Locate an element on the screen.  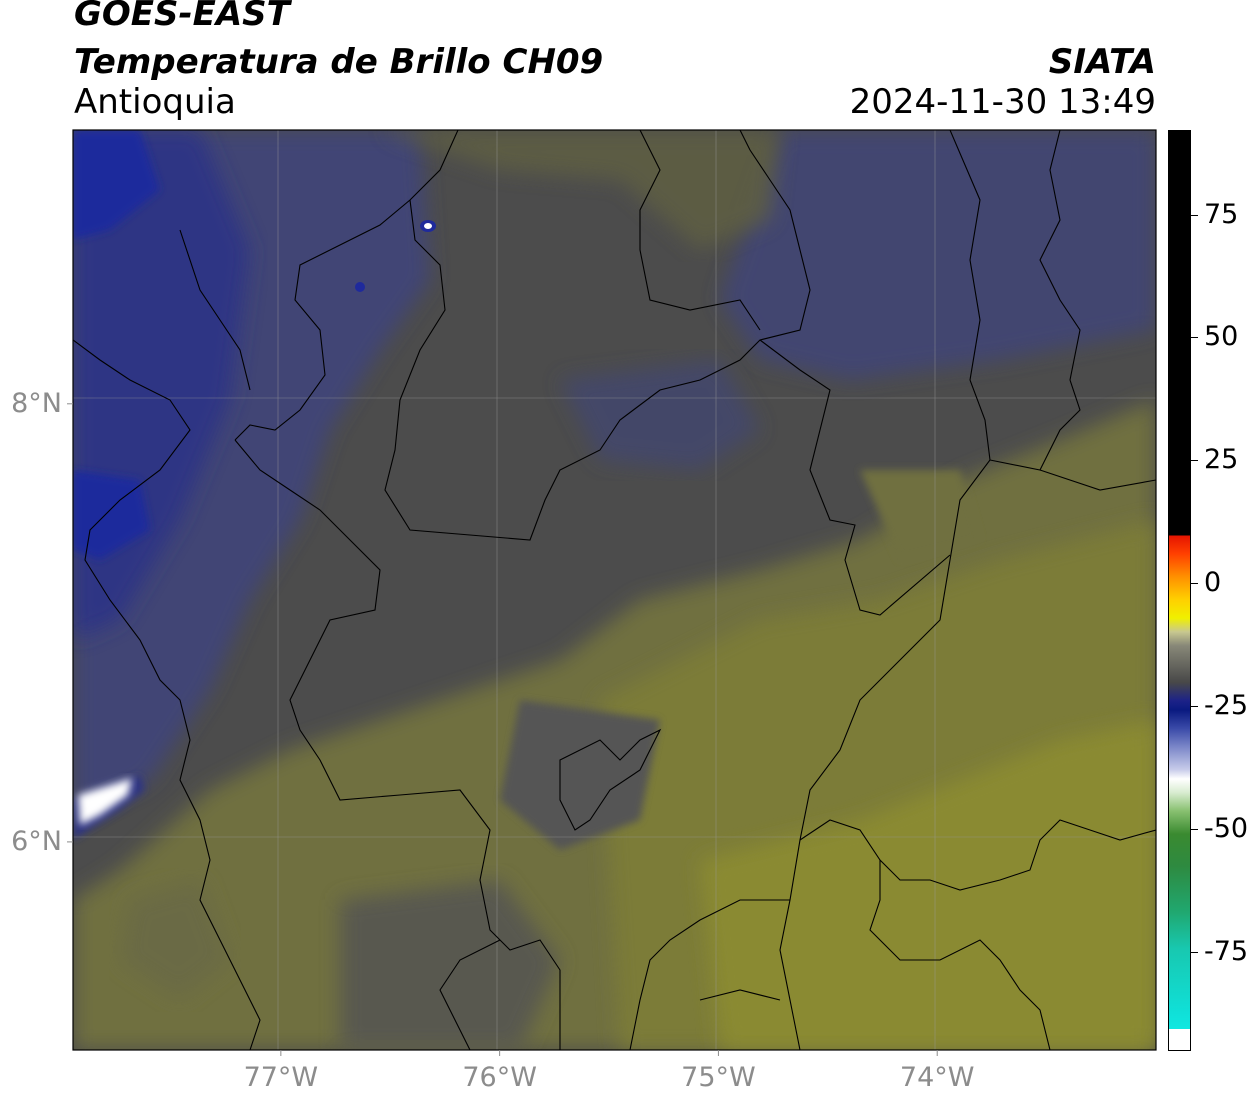
satellite-title: GOES-EAST is located at coordinates (182, 17).